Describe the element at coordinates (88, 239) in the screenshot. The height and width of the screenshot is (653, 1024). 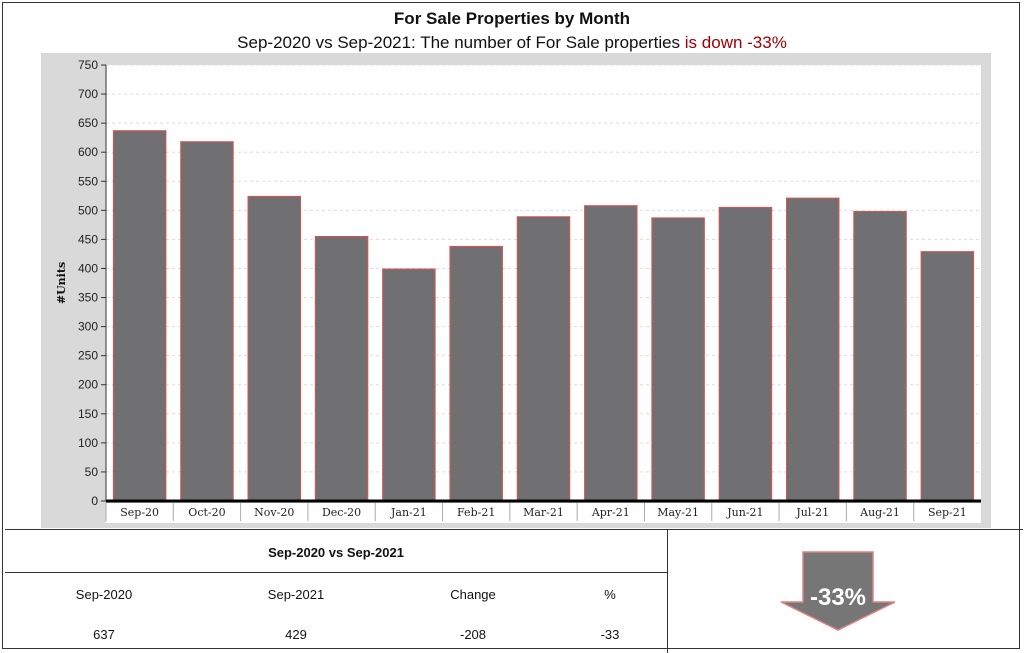
I see `y-tick-label: 450` at that location.